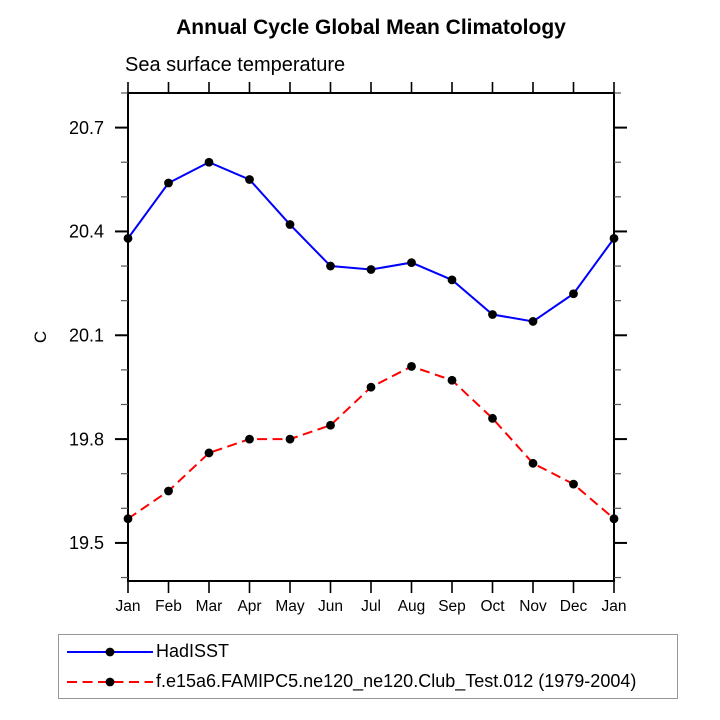  I want to click on y-tick-label: 20.4, so click(86, 232).